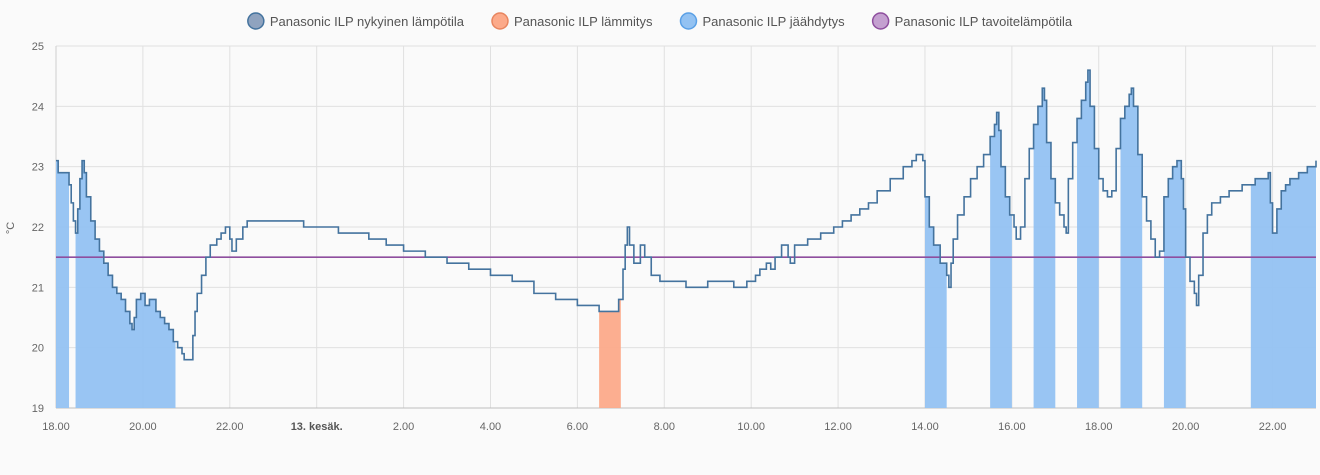 This screenshot has height=475, width=1320. Describe the element at coordinates (984, 21) in the screenshot. I see `legend-label-target: Panasonic ILP tavoitelämpötila` at that location.